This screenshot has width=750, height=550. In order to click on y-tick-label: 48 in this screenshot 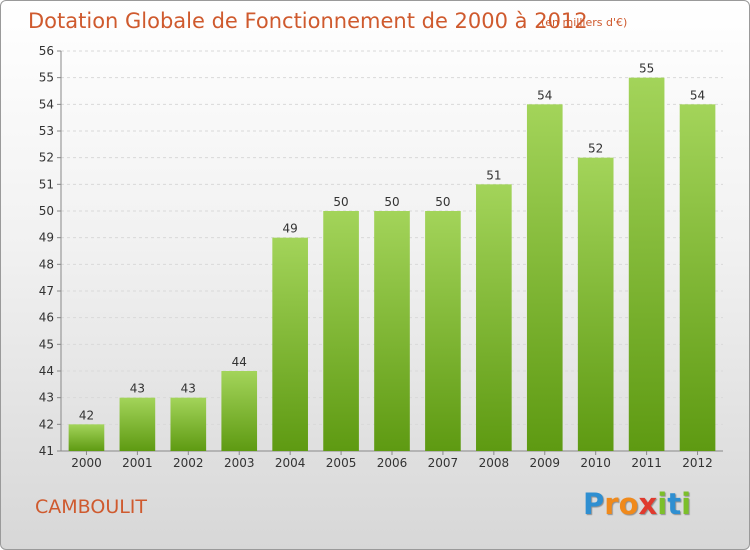, I will do `click(46, 264)`.